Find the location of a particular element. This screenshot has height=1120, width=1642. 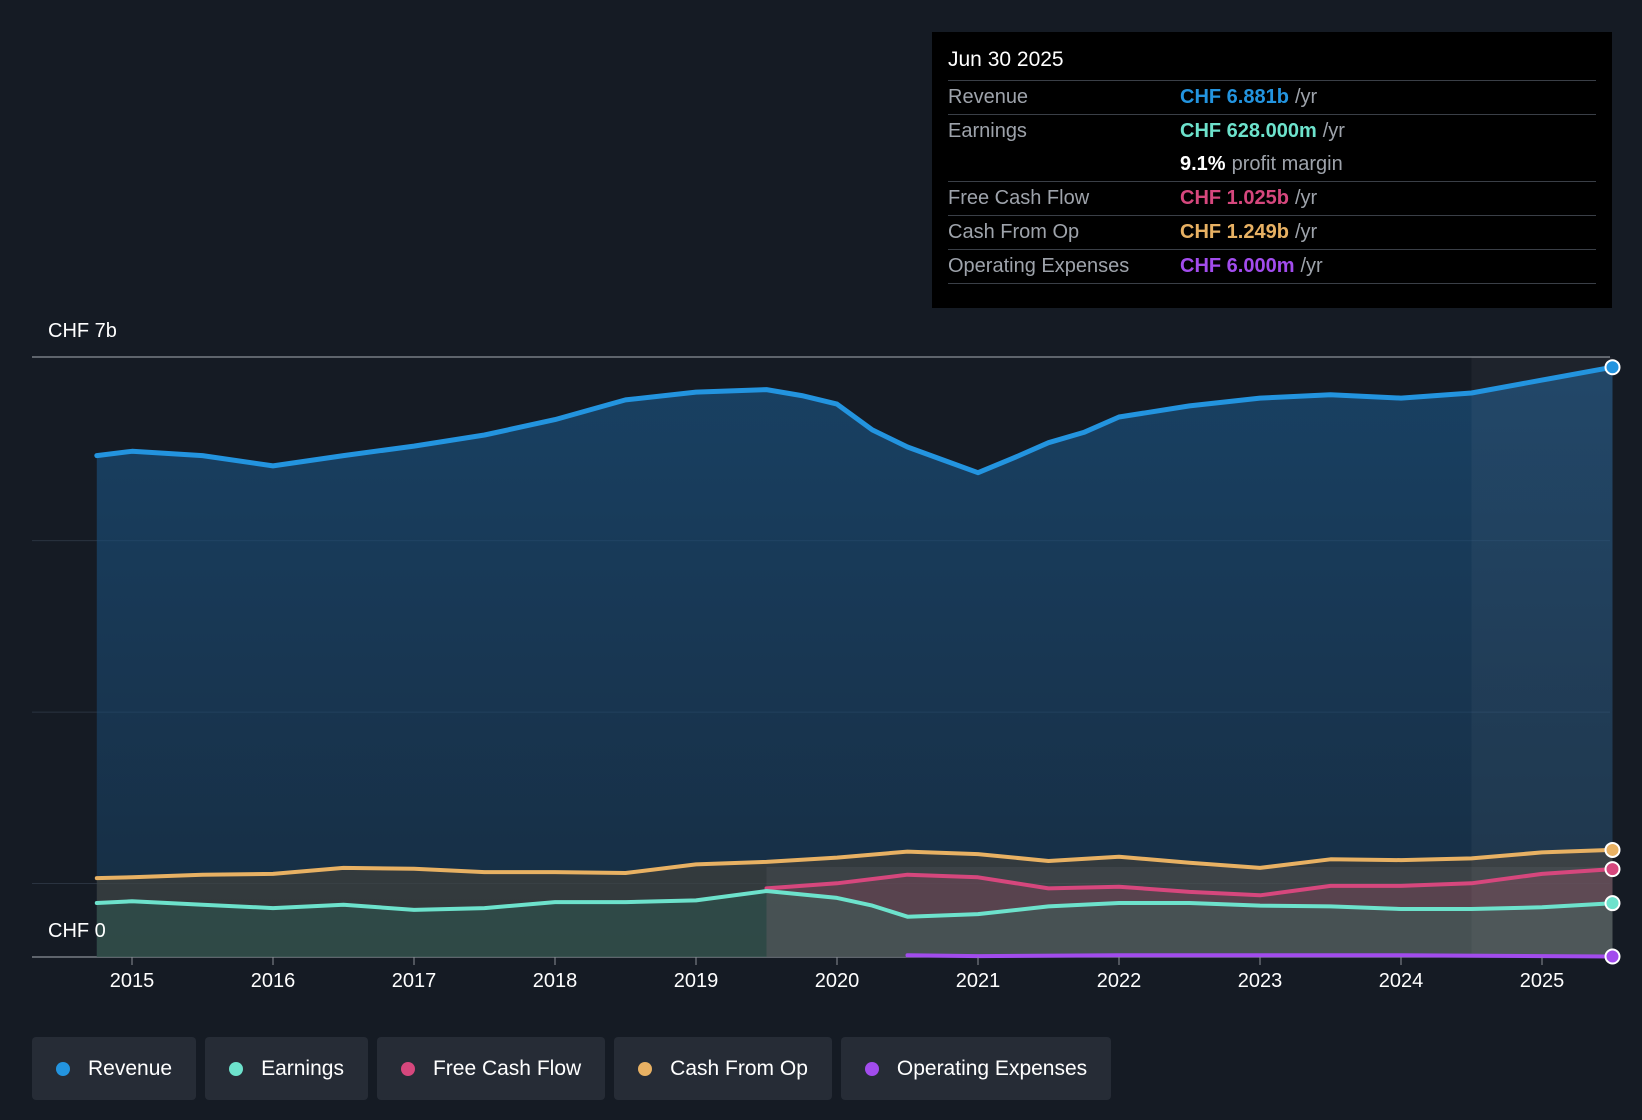

legend-opex-label: Operating Expenses is located at coordinates (992, 1068).